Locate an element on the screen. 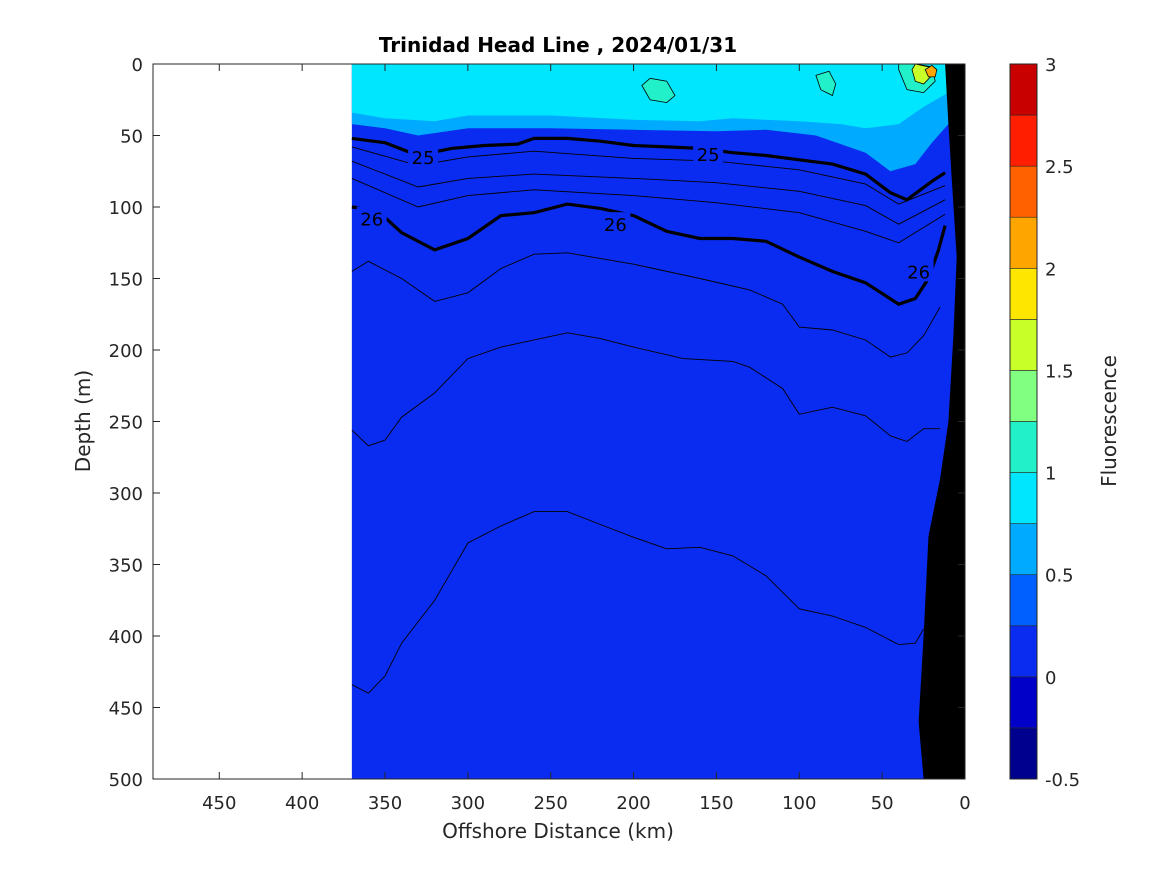 This screenshot has height=879, width=1167. colorbar-tick-label: 2.5 is located at coordinates (1059, 167).